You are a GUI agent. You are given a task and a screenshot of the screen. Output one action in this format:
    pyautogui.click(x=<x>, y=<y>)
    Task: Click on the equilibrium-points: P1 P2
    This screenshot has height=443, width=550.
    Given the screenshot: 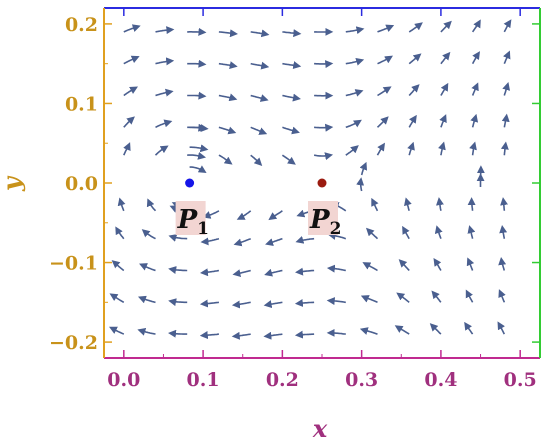 What is the action you would take?
    pyautogui.click(x=258, y=208)
    